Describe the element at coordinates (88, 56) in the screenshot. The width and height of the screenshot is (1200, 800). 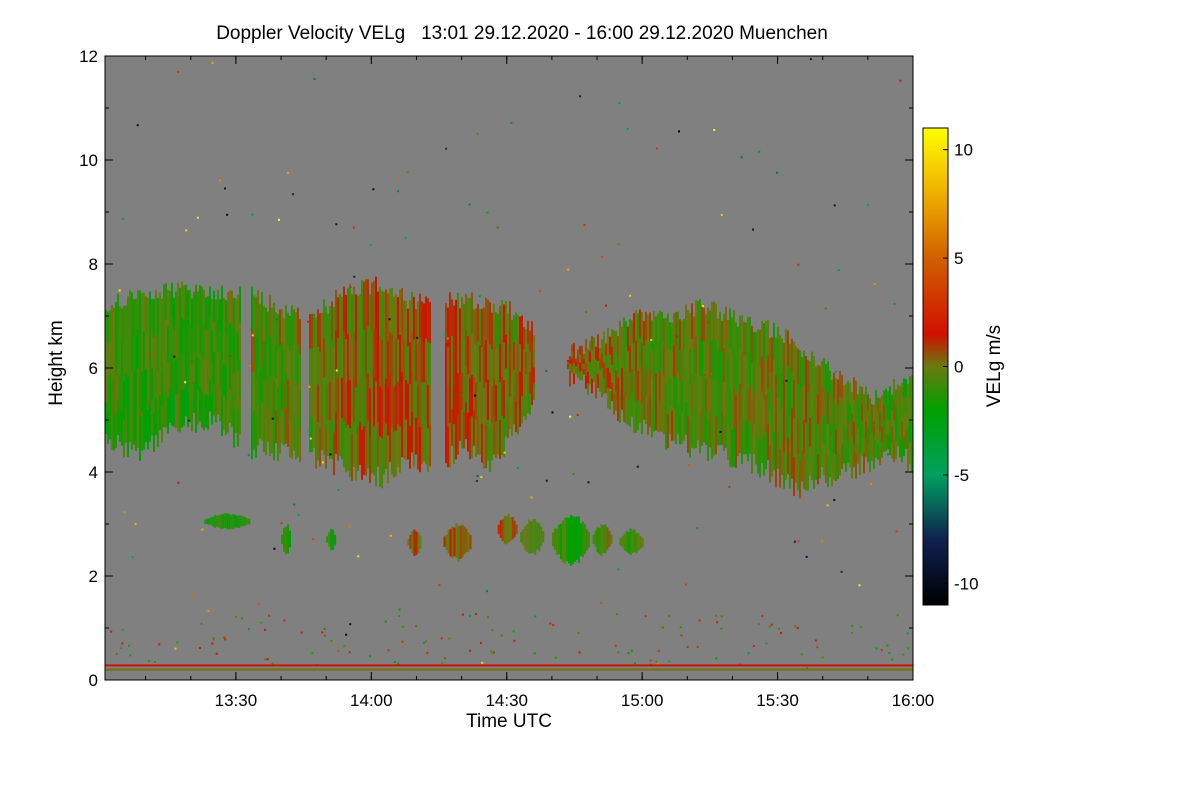
I see `y-tick-label: 12` at that location.